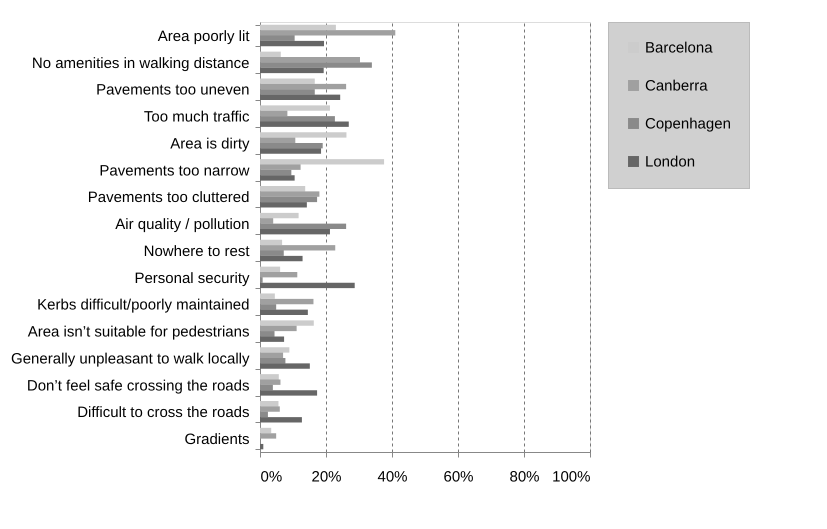 Image resolution: width=827 pixels, height=529 pixels. What do you see at coordinates (326, 477) in the screenshot?
I see `x-tick-label: 20%` at bounding box center [326, 477].